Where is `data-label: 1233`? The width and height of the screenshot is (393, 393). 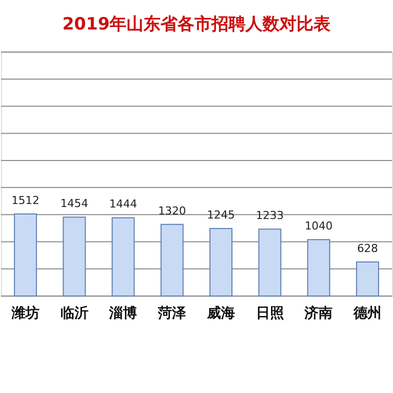
data-label: 1233 is located at coordinates (270, 215).